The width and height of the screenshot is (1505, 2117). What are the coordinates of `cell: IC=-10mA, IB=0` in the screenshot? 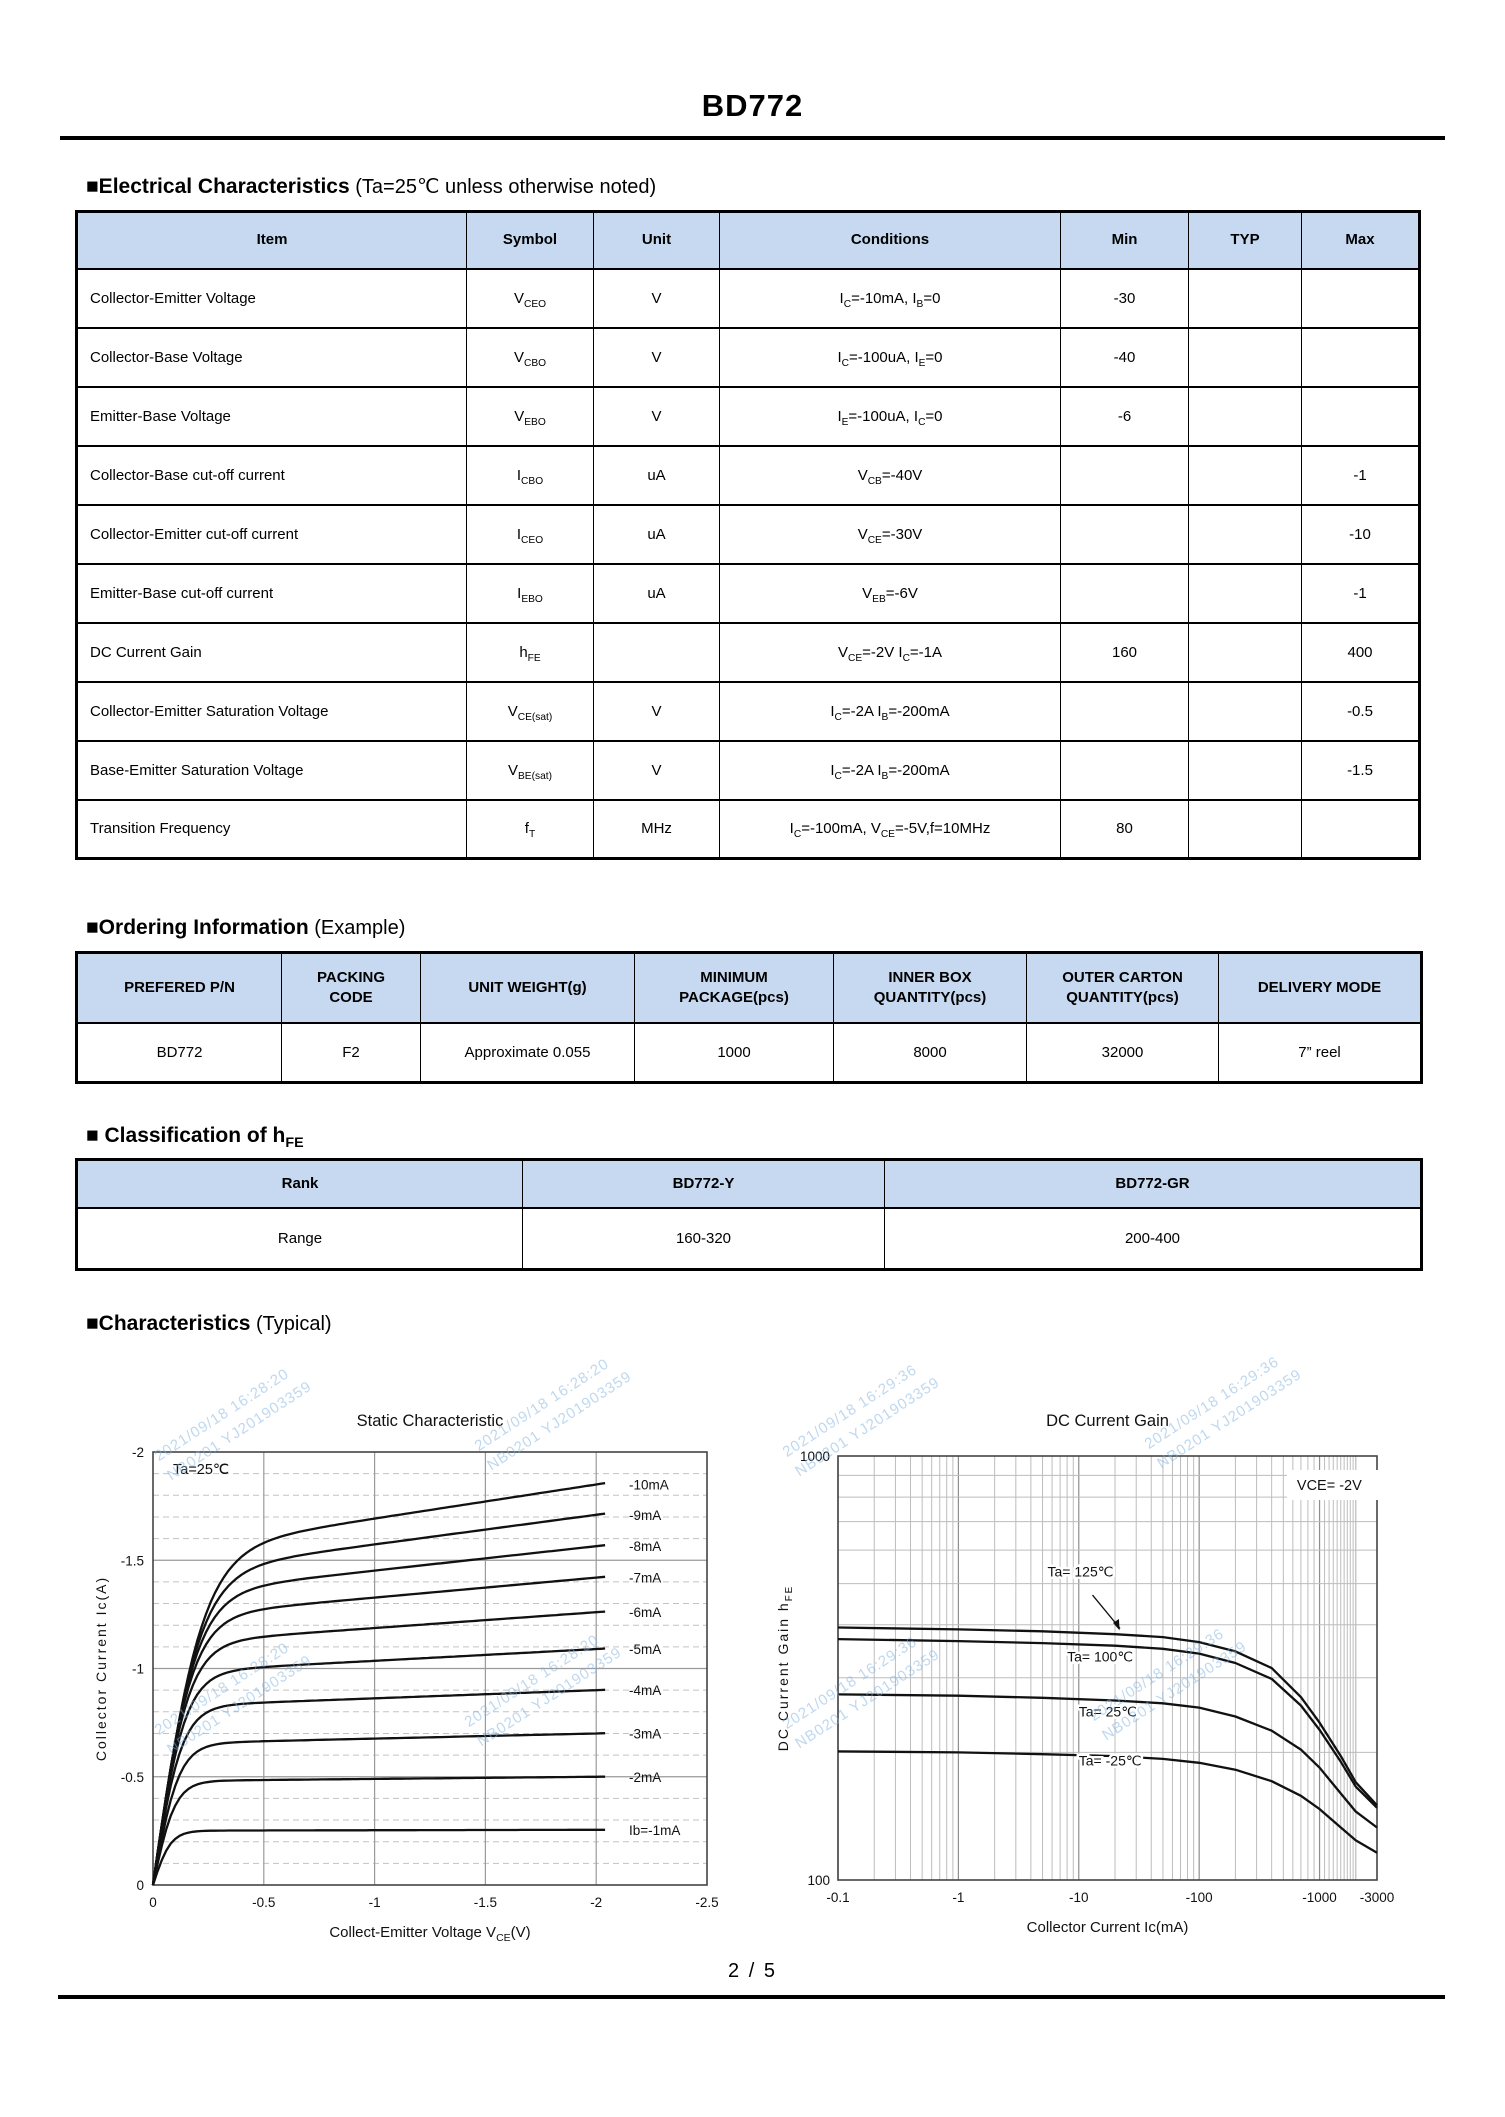 It's located at (890, 298).